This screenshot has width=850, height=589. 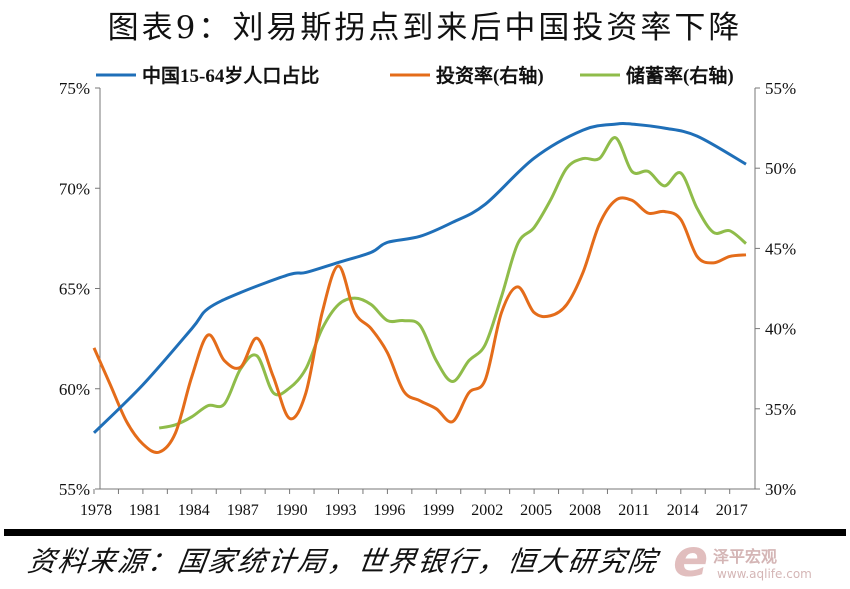 I want to click on x-tick-label: 1978, so click(x=96, y=510).